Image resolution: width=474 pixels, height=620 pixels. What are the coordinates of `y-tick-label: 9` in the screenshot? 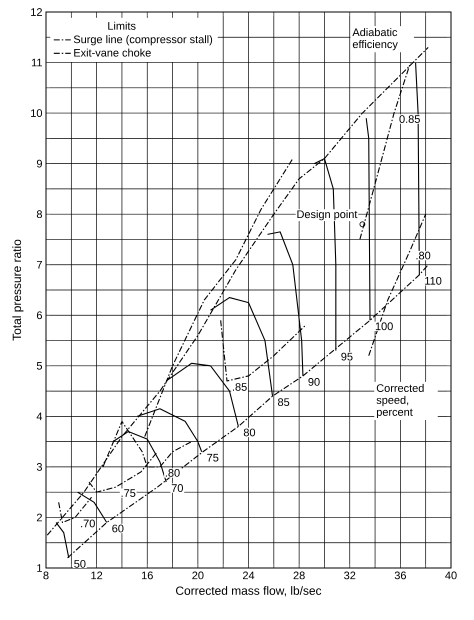 It's located at (39, 164).